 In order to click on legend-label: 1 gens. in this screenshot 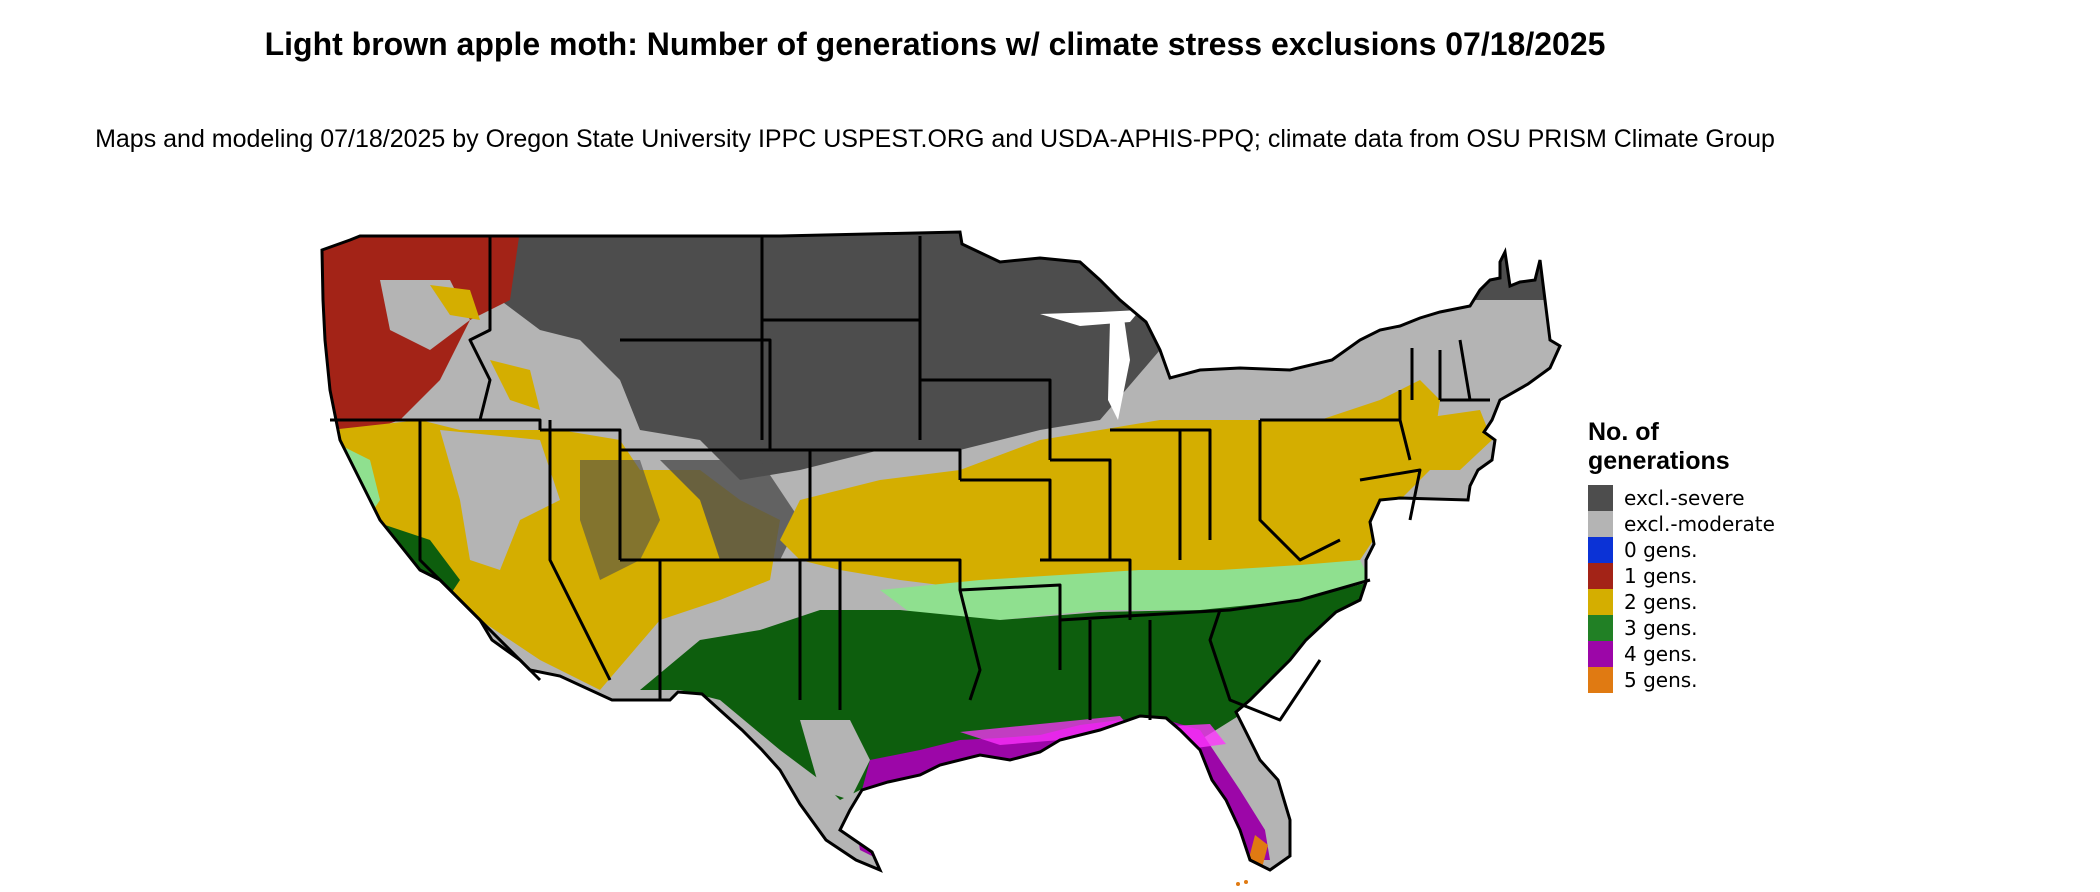, I will do `click(1661, 576)`.